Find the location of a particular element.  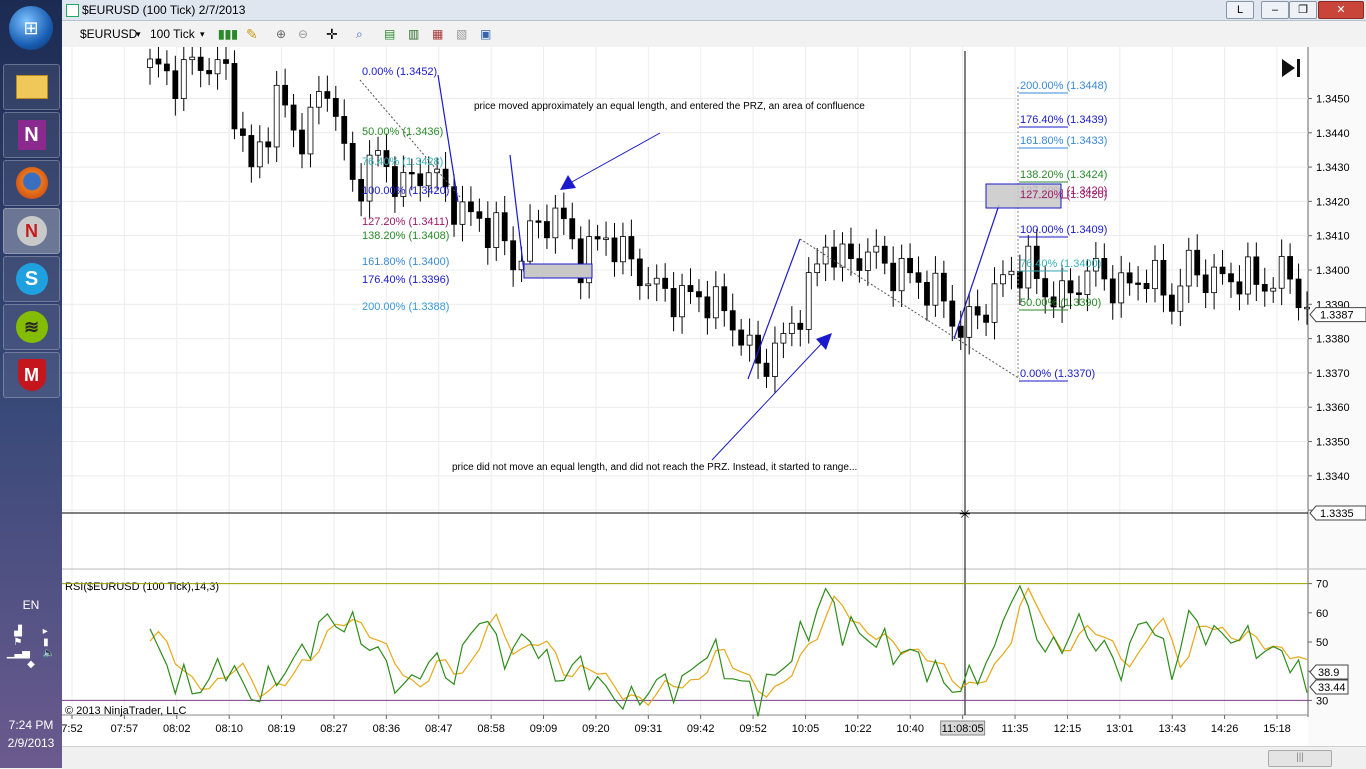

chart-trader-icon: ▦ is located at coordinates (438, 34).